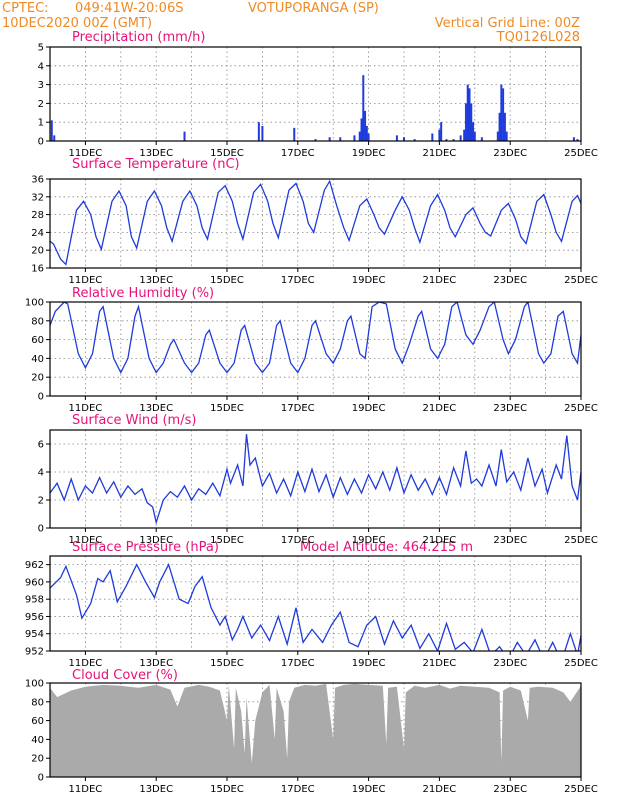 The height and width of the screenshot is (800, 618). What do you see at coordinates (538, 37) in the screenshot?
I see `model-id: TQ0126L028` at bounding box center [538, 37].